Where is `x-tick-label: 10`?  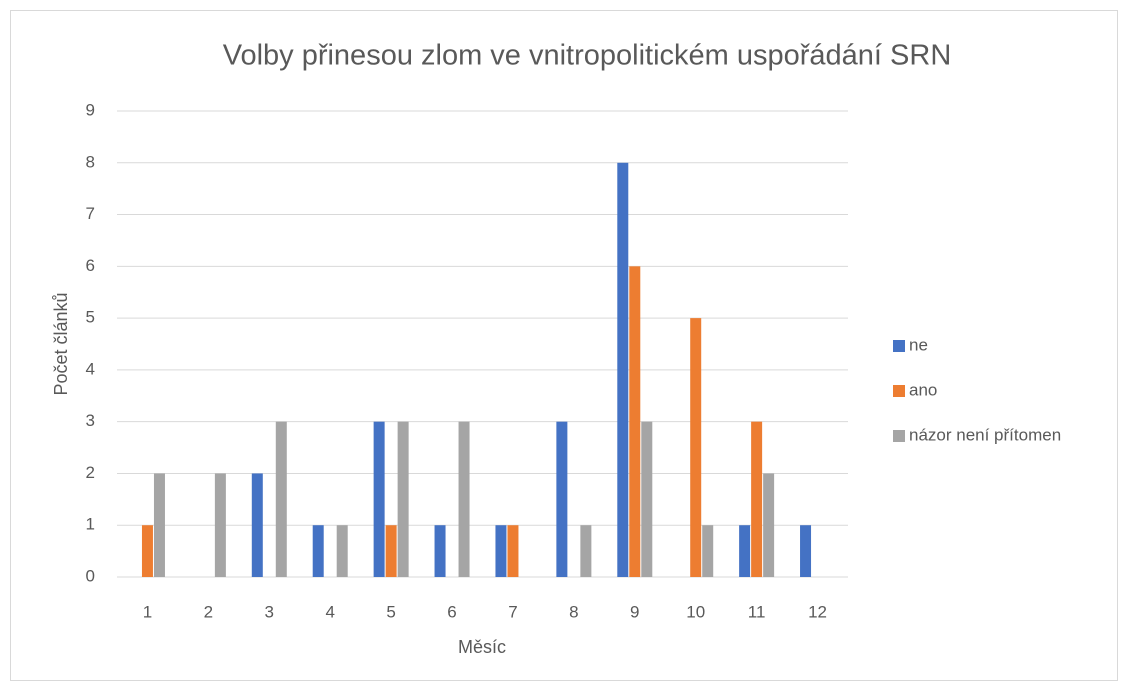 x-tick-label: 10 is located at coordinates (695, 611).